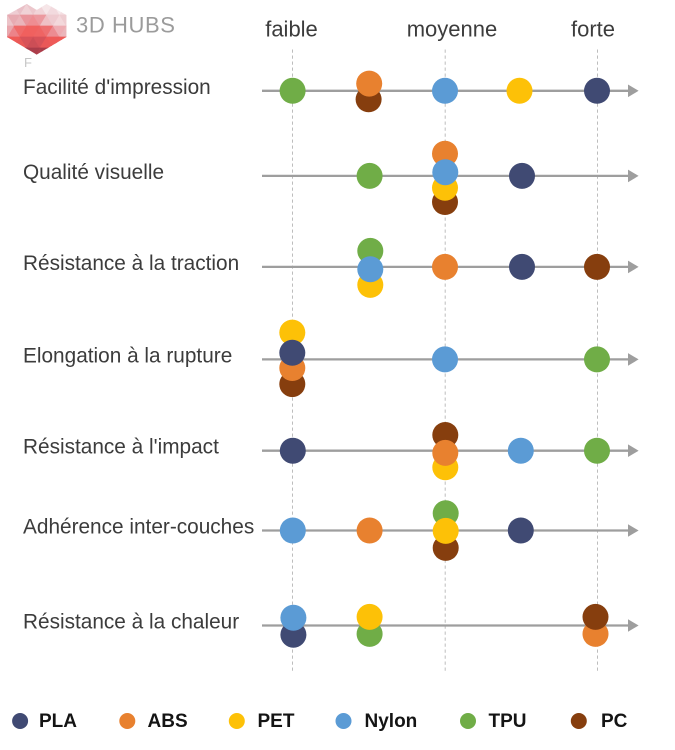 This screenshot has width=675, height=750. I want to click on svg-text: PC, so click(614, 721).